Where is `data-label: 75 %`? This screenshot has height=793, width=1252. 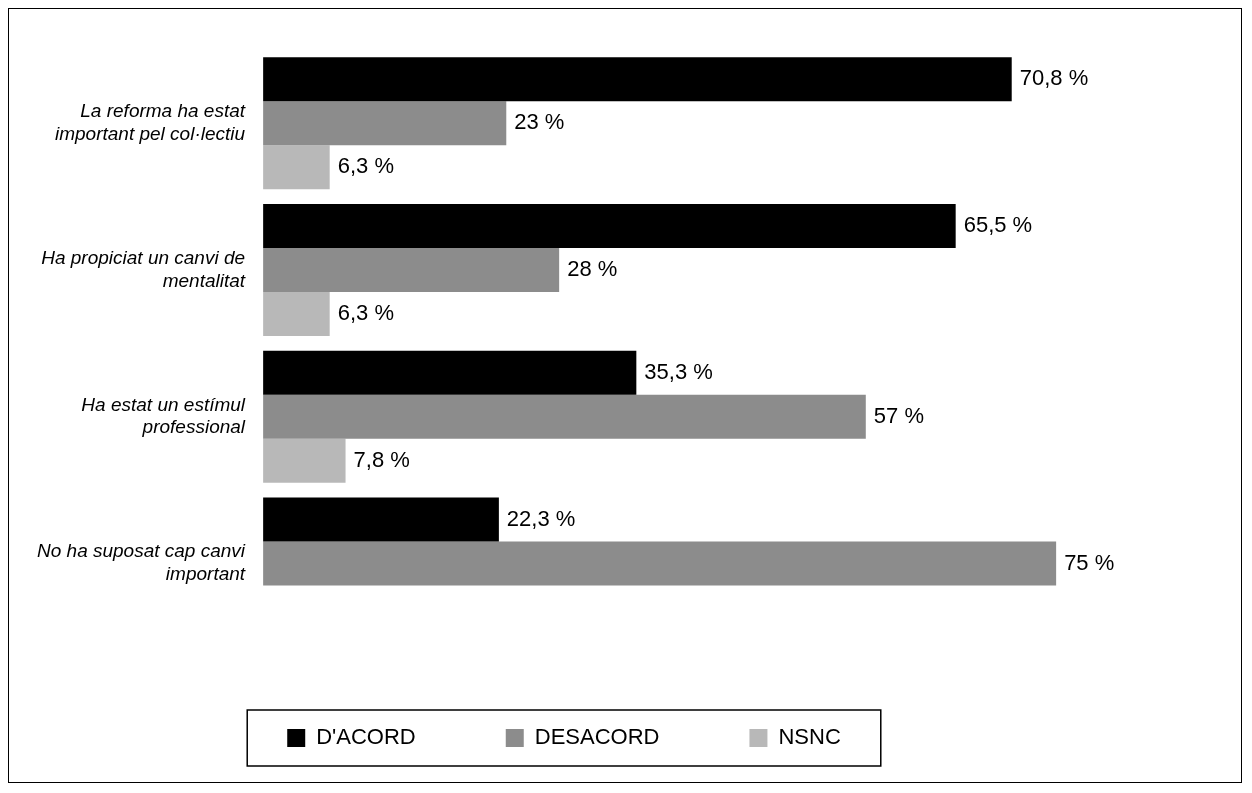
data-label: 75 % is located at coordinates (1089, 562).